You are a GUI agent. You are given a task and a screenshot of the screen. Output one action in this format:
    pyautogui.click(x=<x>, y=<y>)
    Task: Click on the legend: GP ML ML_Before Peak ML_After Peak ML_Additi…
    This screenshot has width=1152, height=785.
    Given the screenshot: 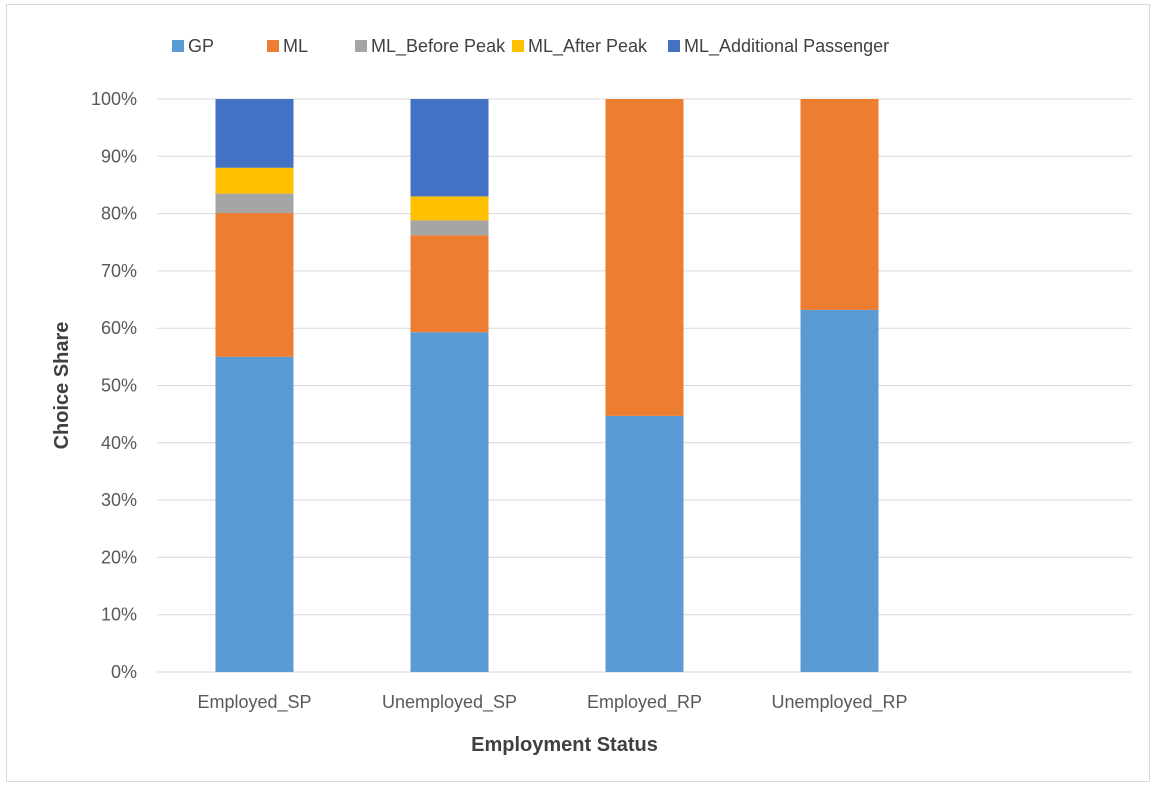 What is the action you would take?
    pyautogui.click(x=530, y=46)
    